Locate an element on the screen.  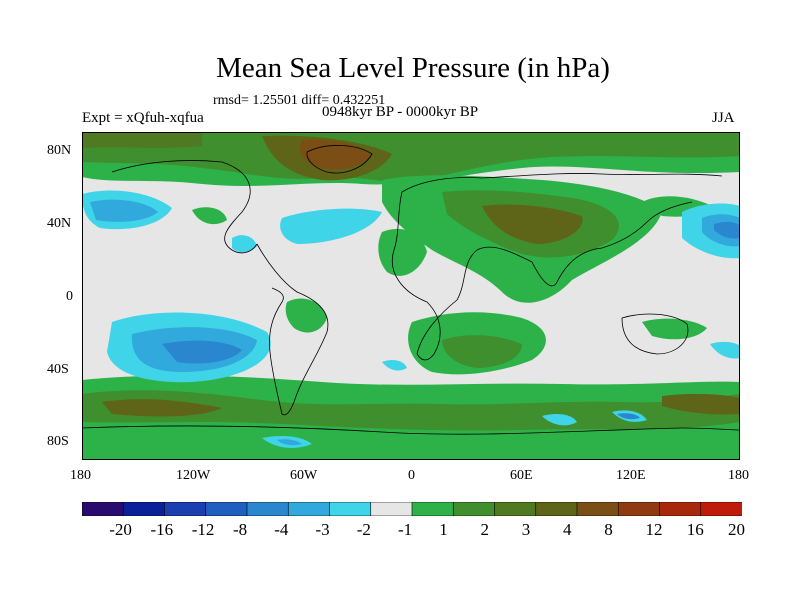
season-label: JJA is located at coordinates (723, 118).